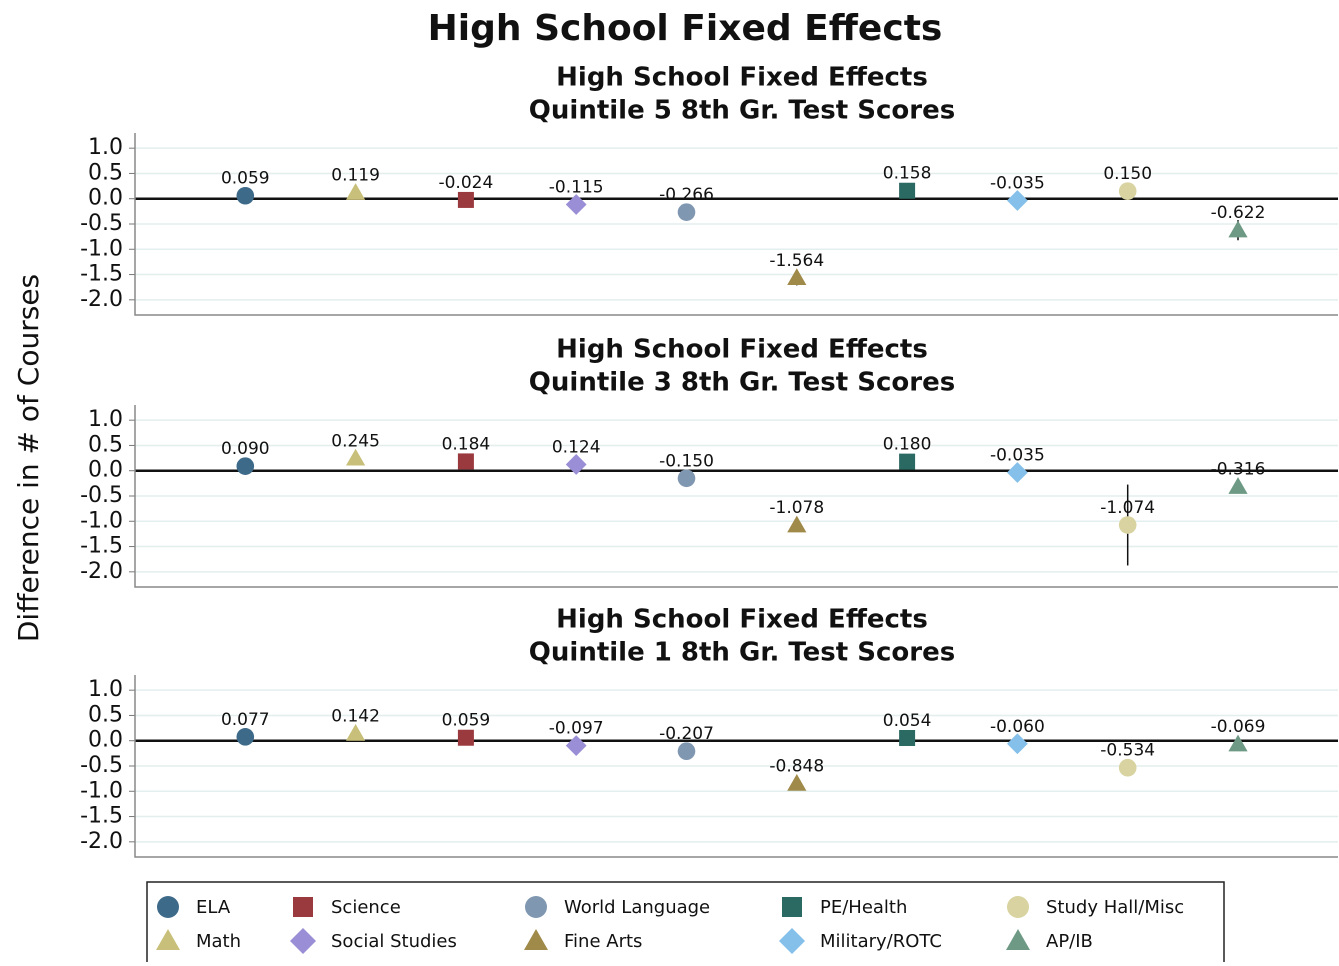 The image size is (1339, 966). I want to click on value-label: -0.115, so click(576, 188).